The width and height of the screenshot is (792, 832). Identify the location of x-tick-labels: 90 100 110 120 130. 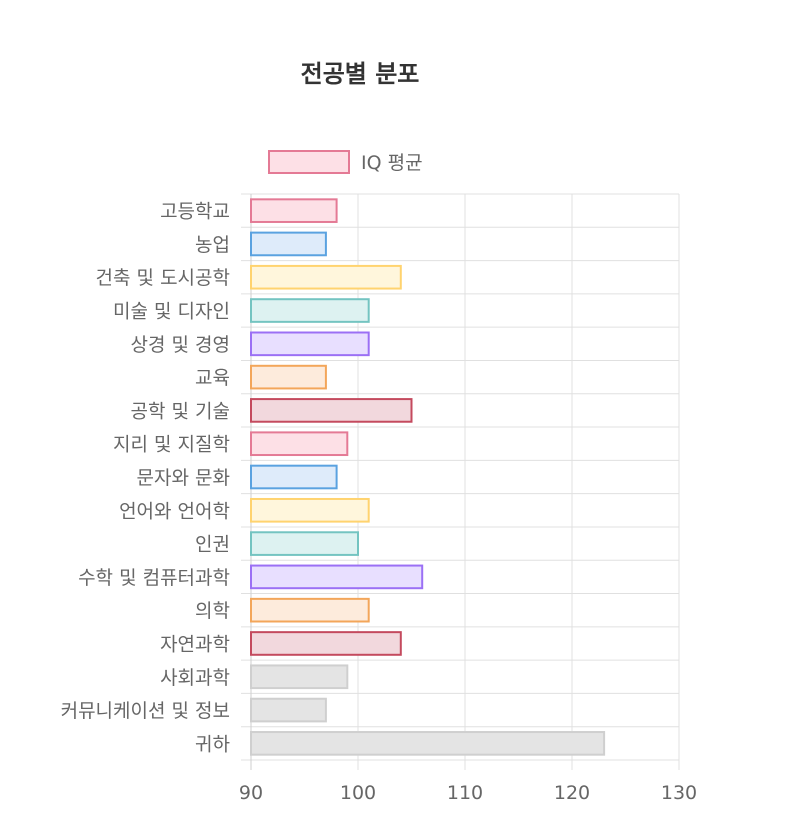
(468, 793).